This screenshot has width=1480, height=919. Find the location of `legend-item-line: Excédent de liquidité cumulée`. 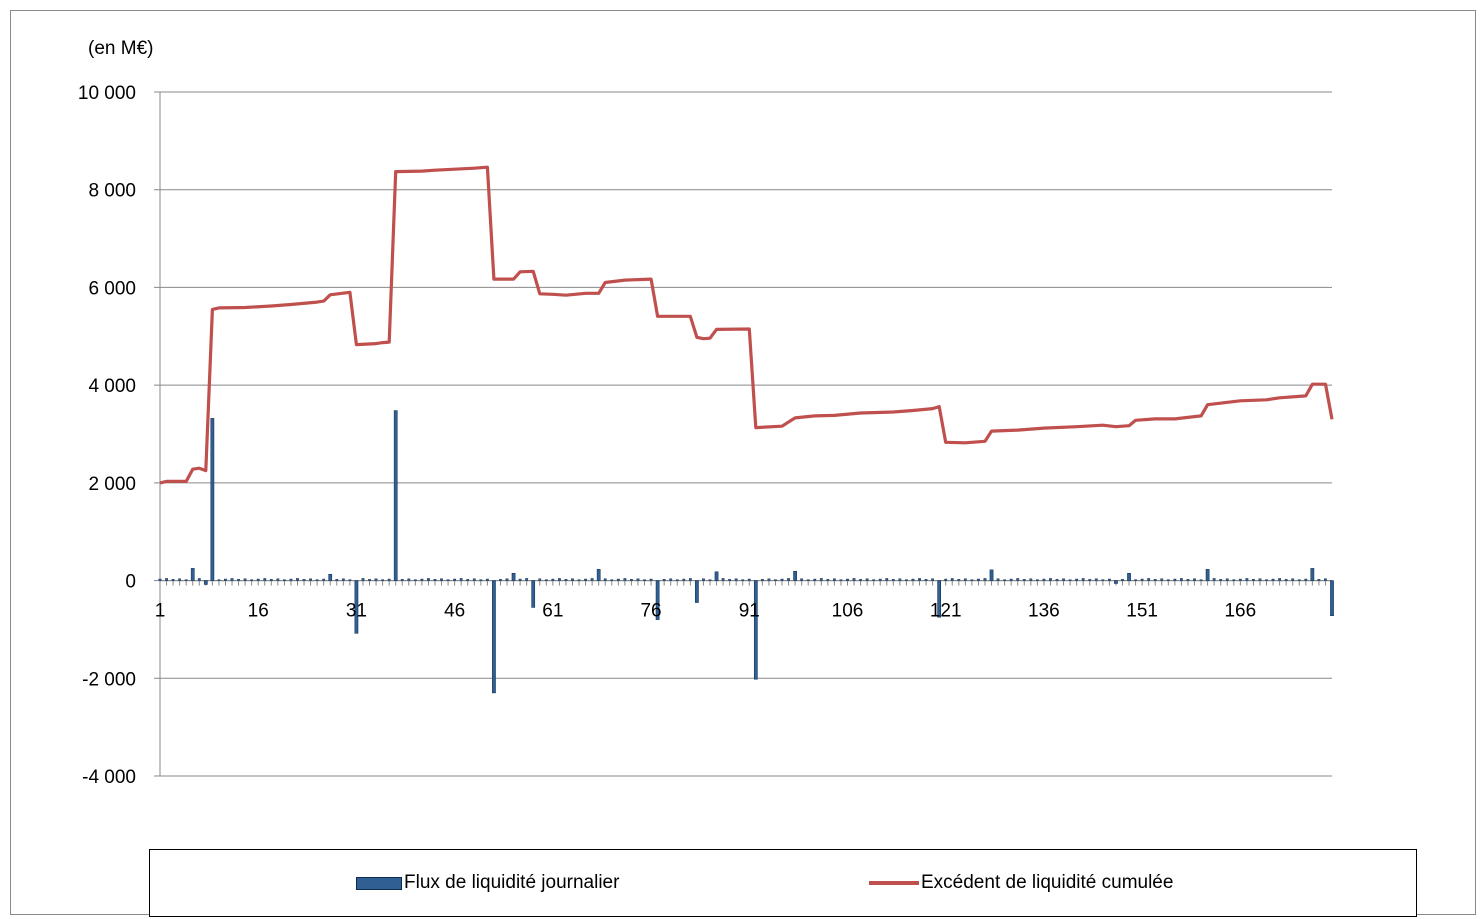

legend-item-line: Excédent de liquidité cumulée is located at coordinates (1021, 883).